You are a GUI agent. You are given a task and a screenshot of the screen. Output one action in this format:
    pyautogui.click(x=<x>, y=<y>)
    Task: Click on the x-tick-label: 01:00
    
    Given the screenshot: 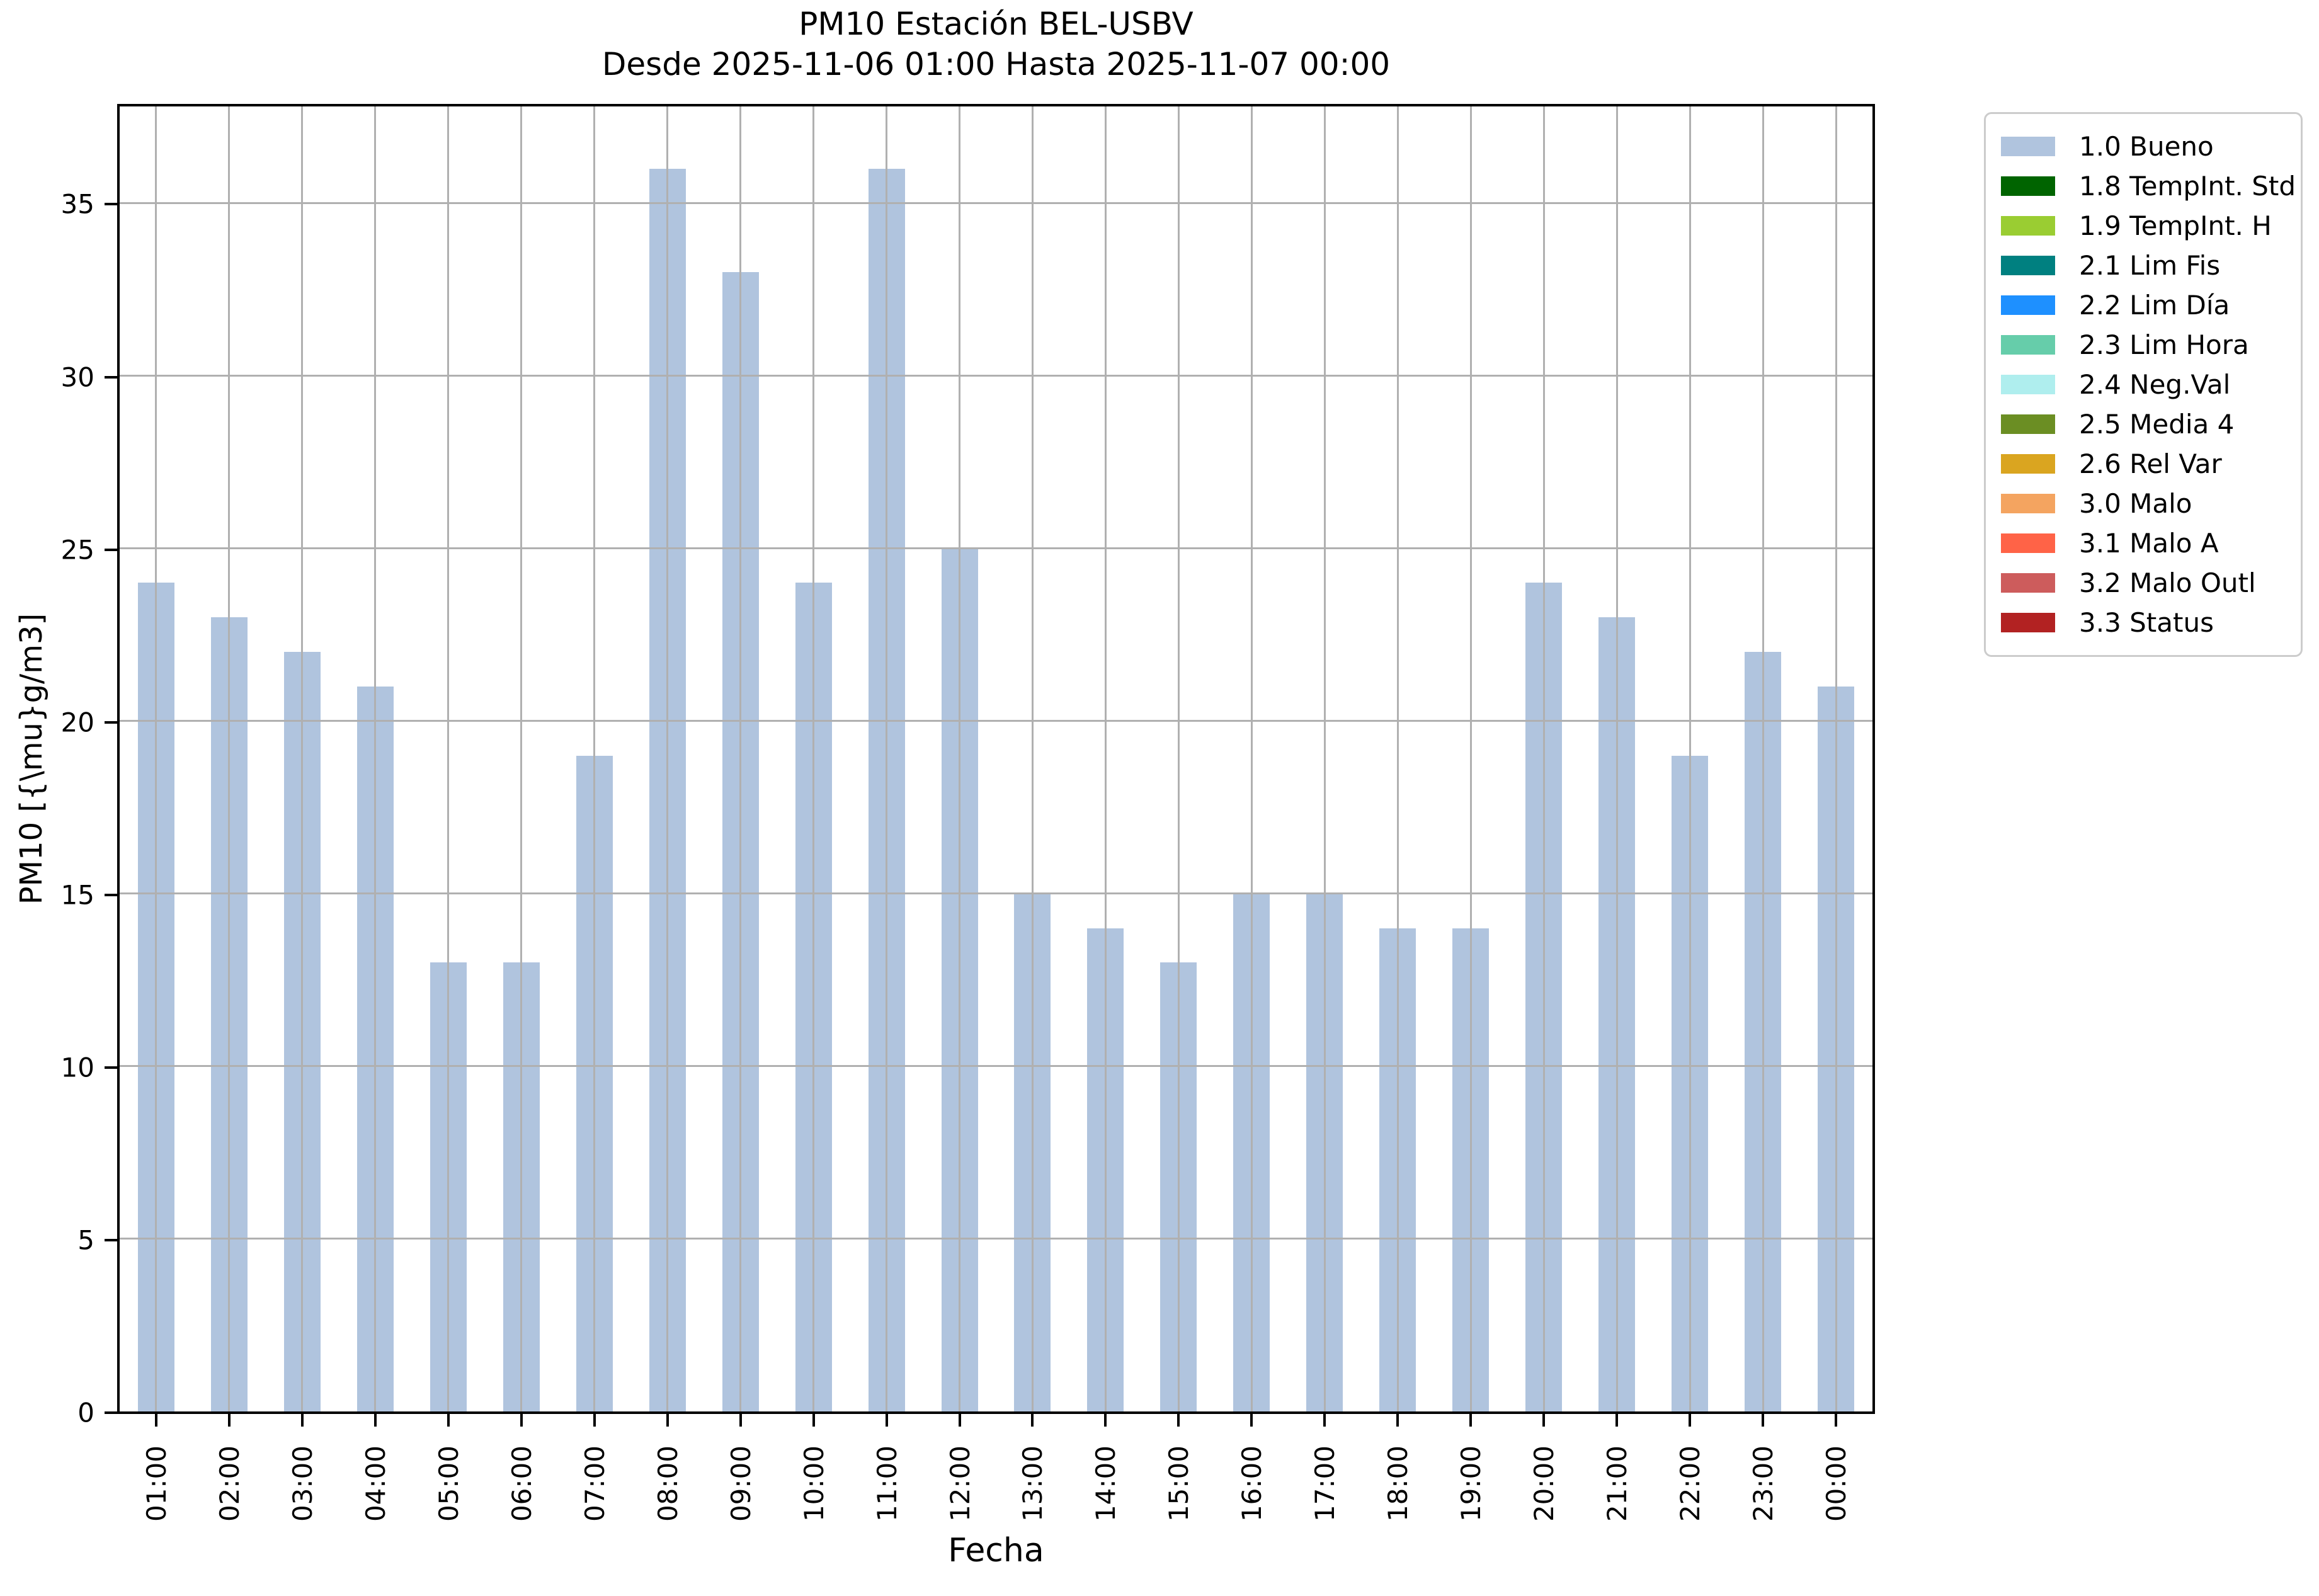 What is the action you would take?
    pyautogui.click(x=156, y=1483)
    